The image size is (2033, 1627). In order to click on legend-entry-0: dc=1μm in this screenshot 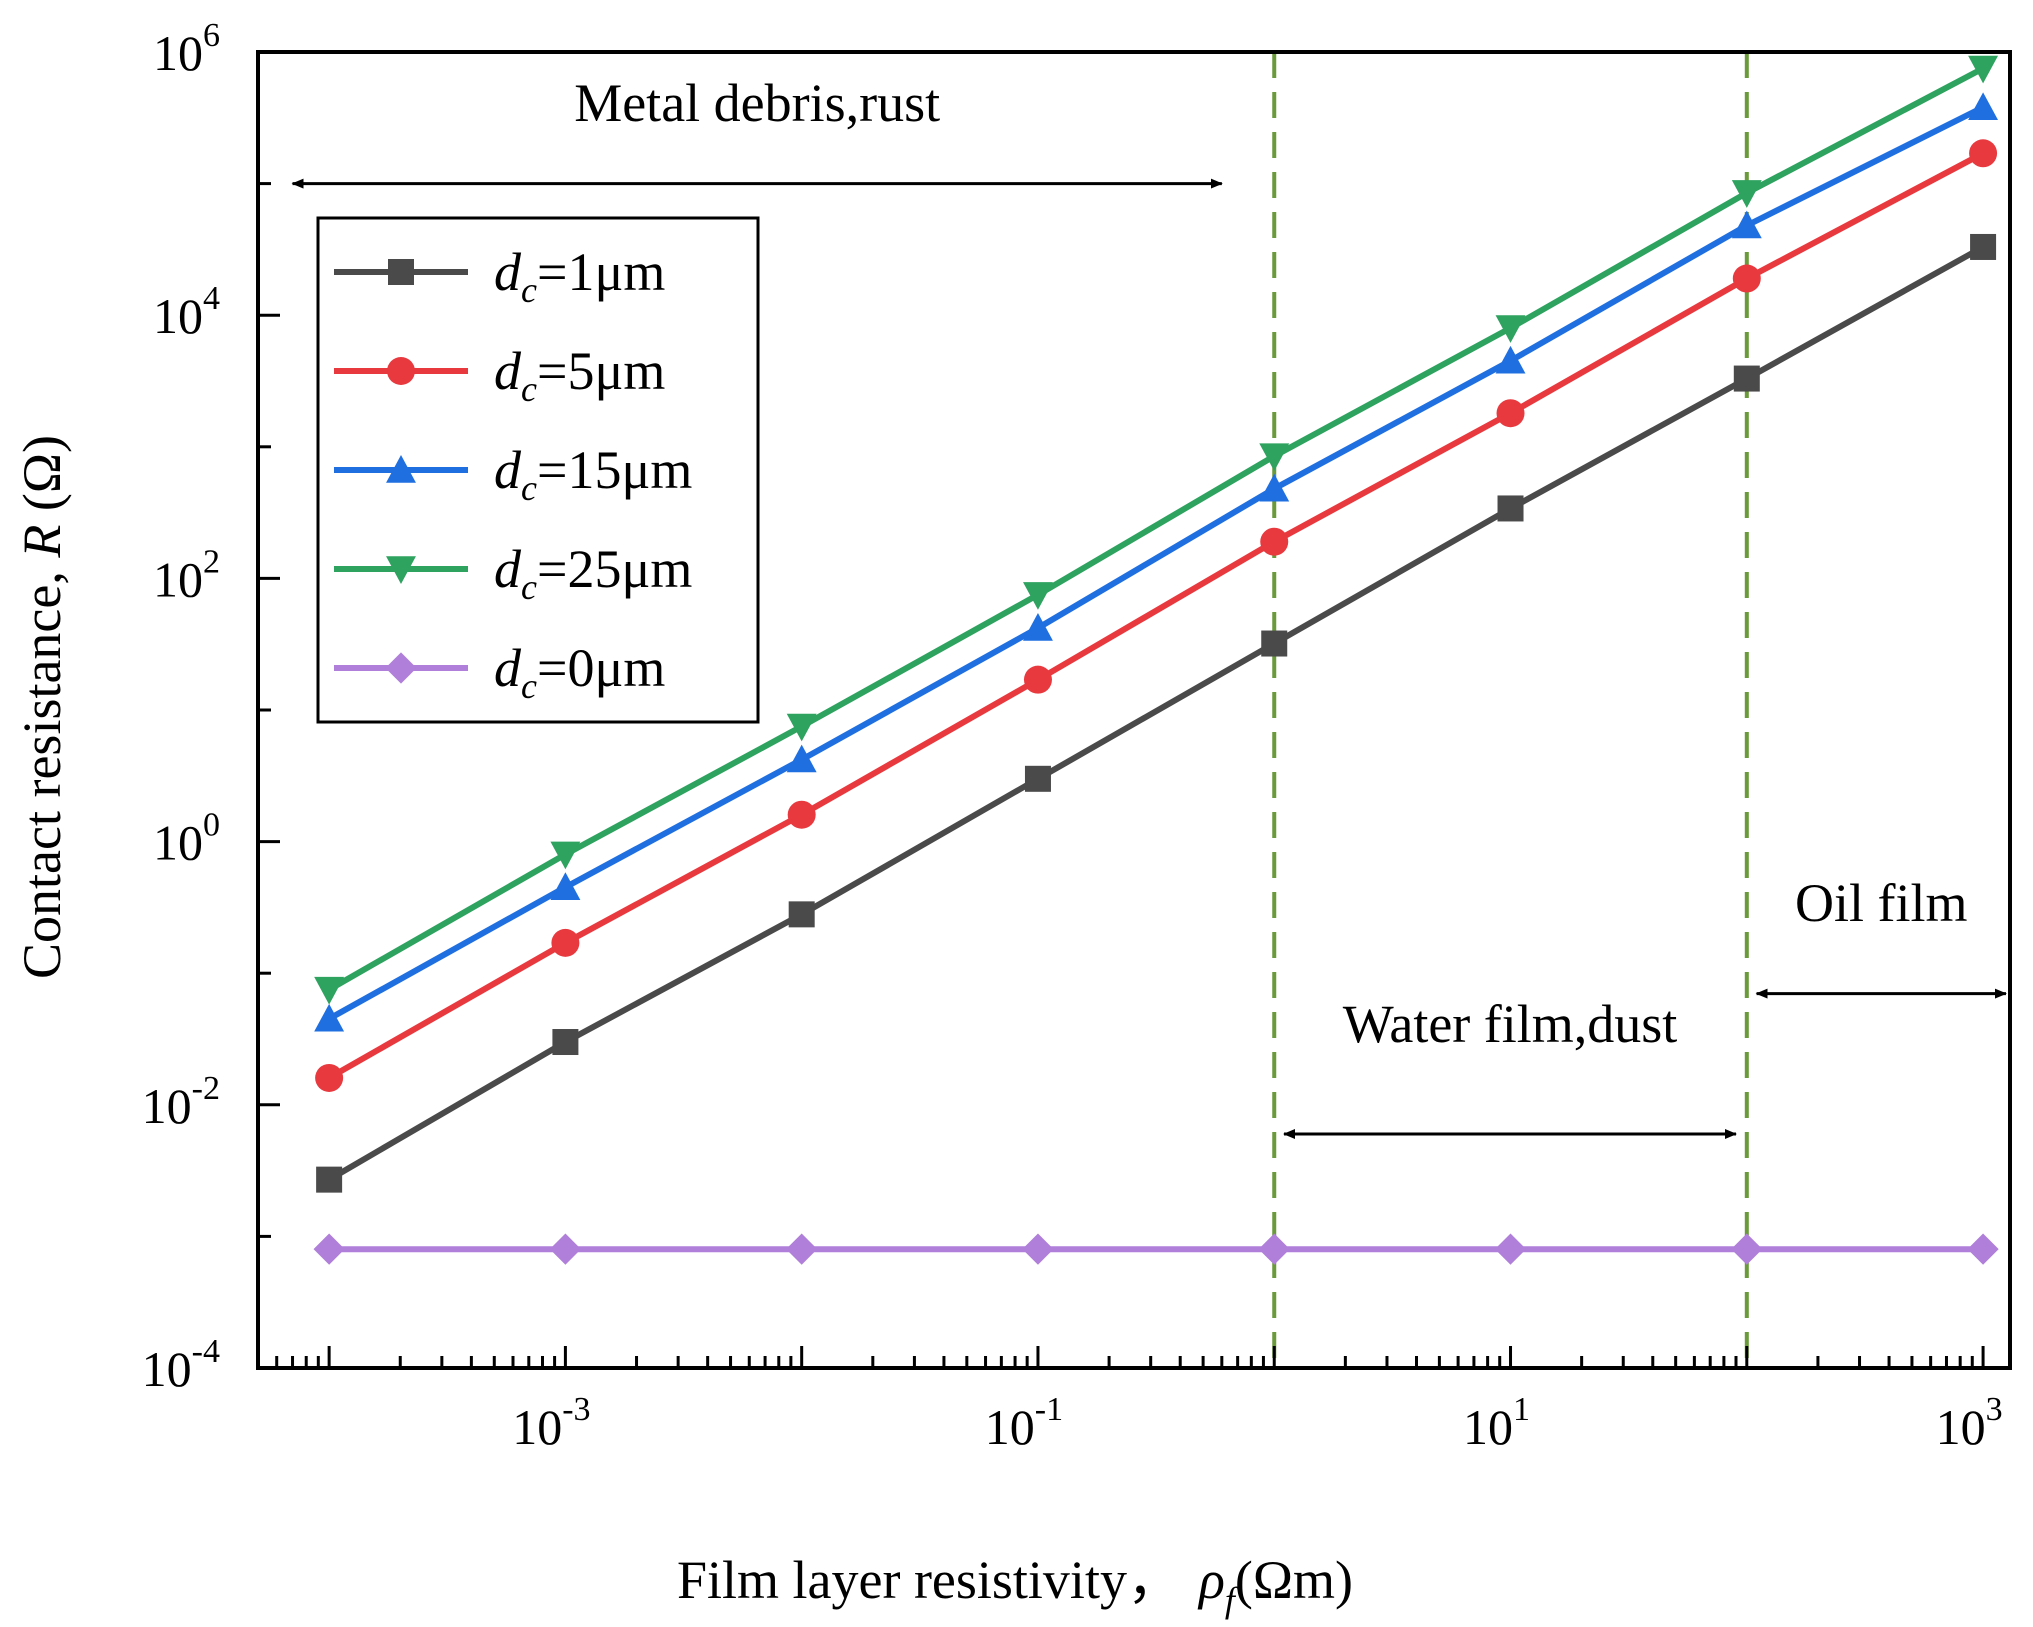, I will do `click(499, 276)`.